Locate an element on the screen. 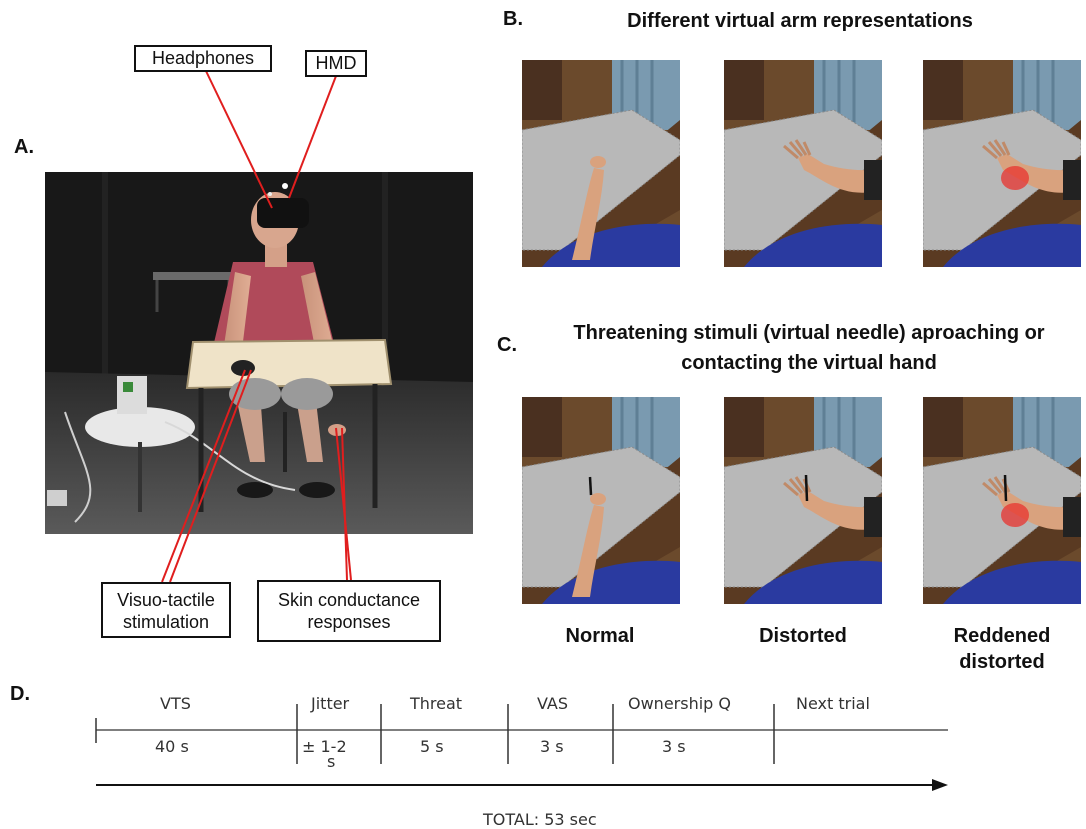 The image size is (1086, 829). hmd-callout: HMD is located at coordinates (336, 63).